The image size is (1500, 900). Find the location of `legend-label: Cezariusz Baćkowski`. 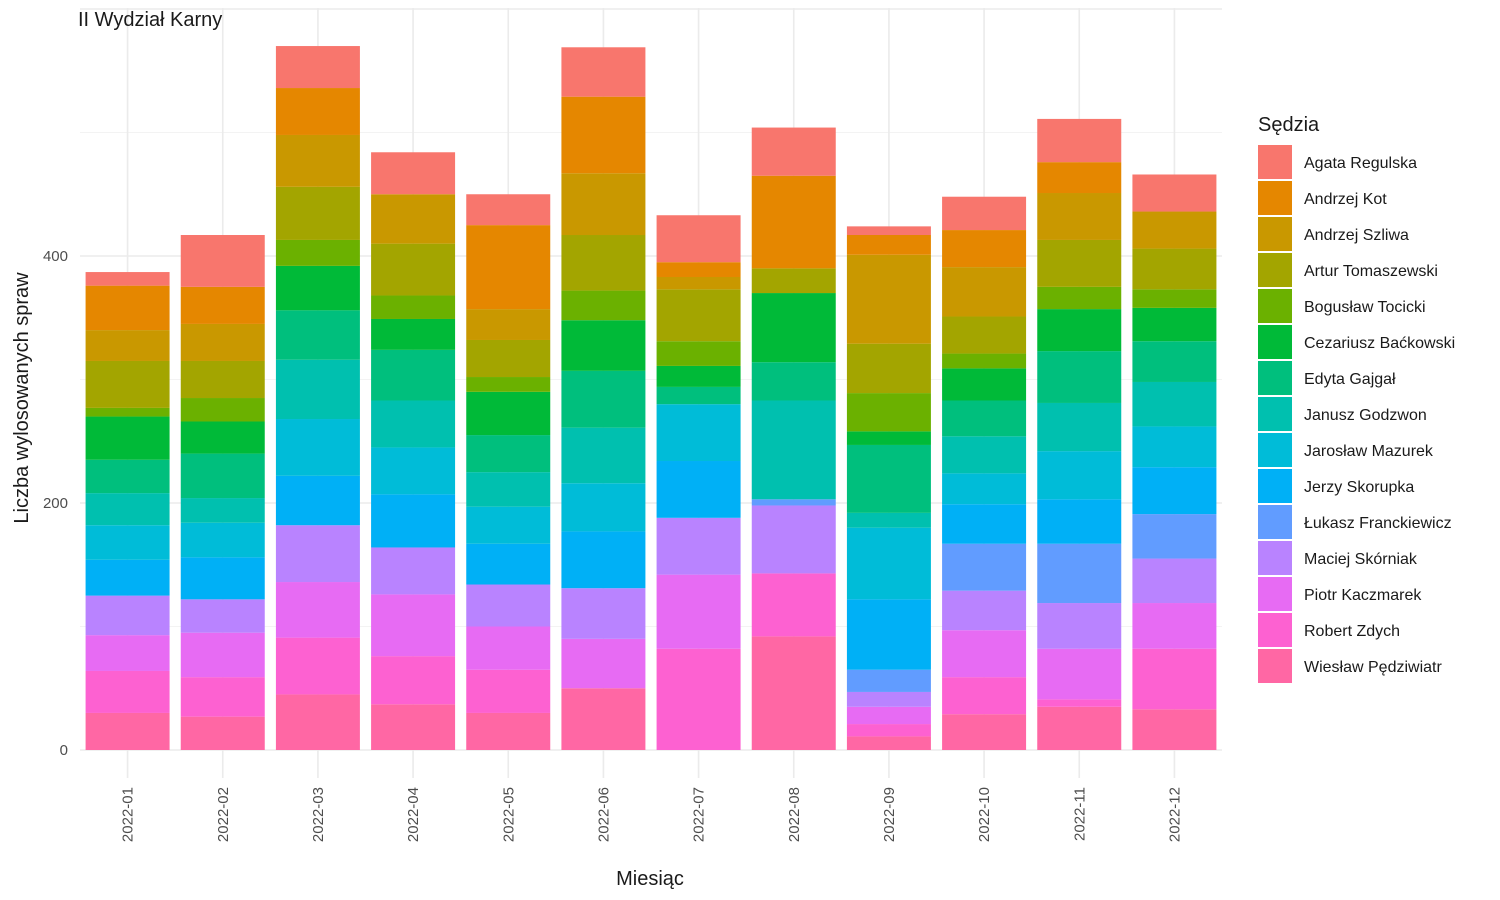

legend-label: Cezariusz Baćkowski is located at coordinates (1379, 343).